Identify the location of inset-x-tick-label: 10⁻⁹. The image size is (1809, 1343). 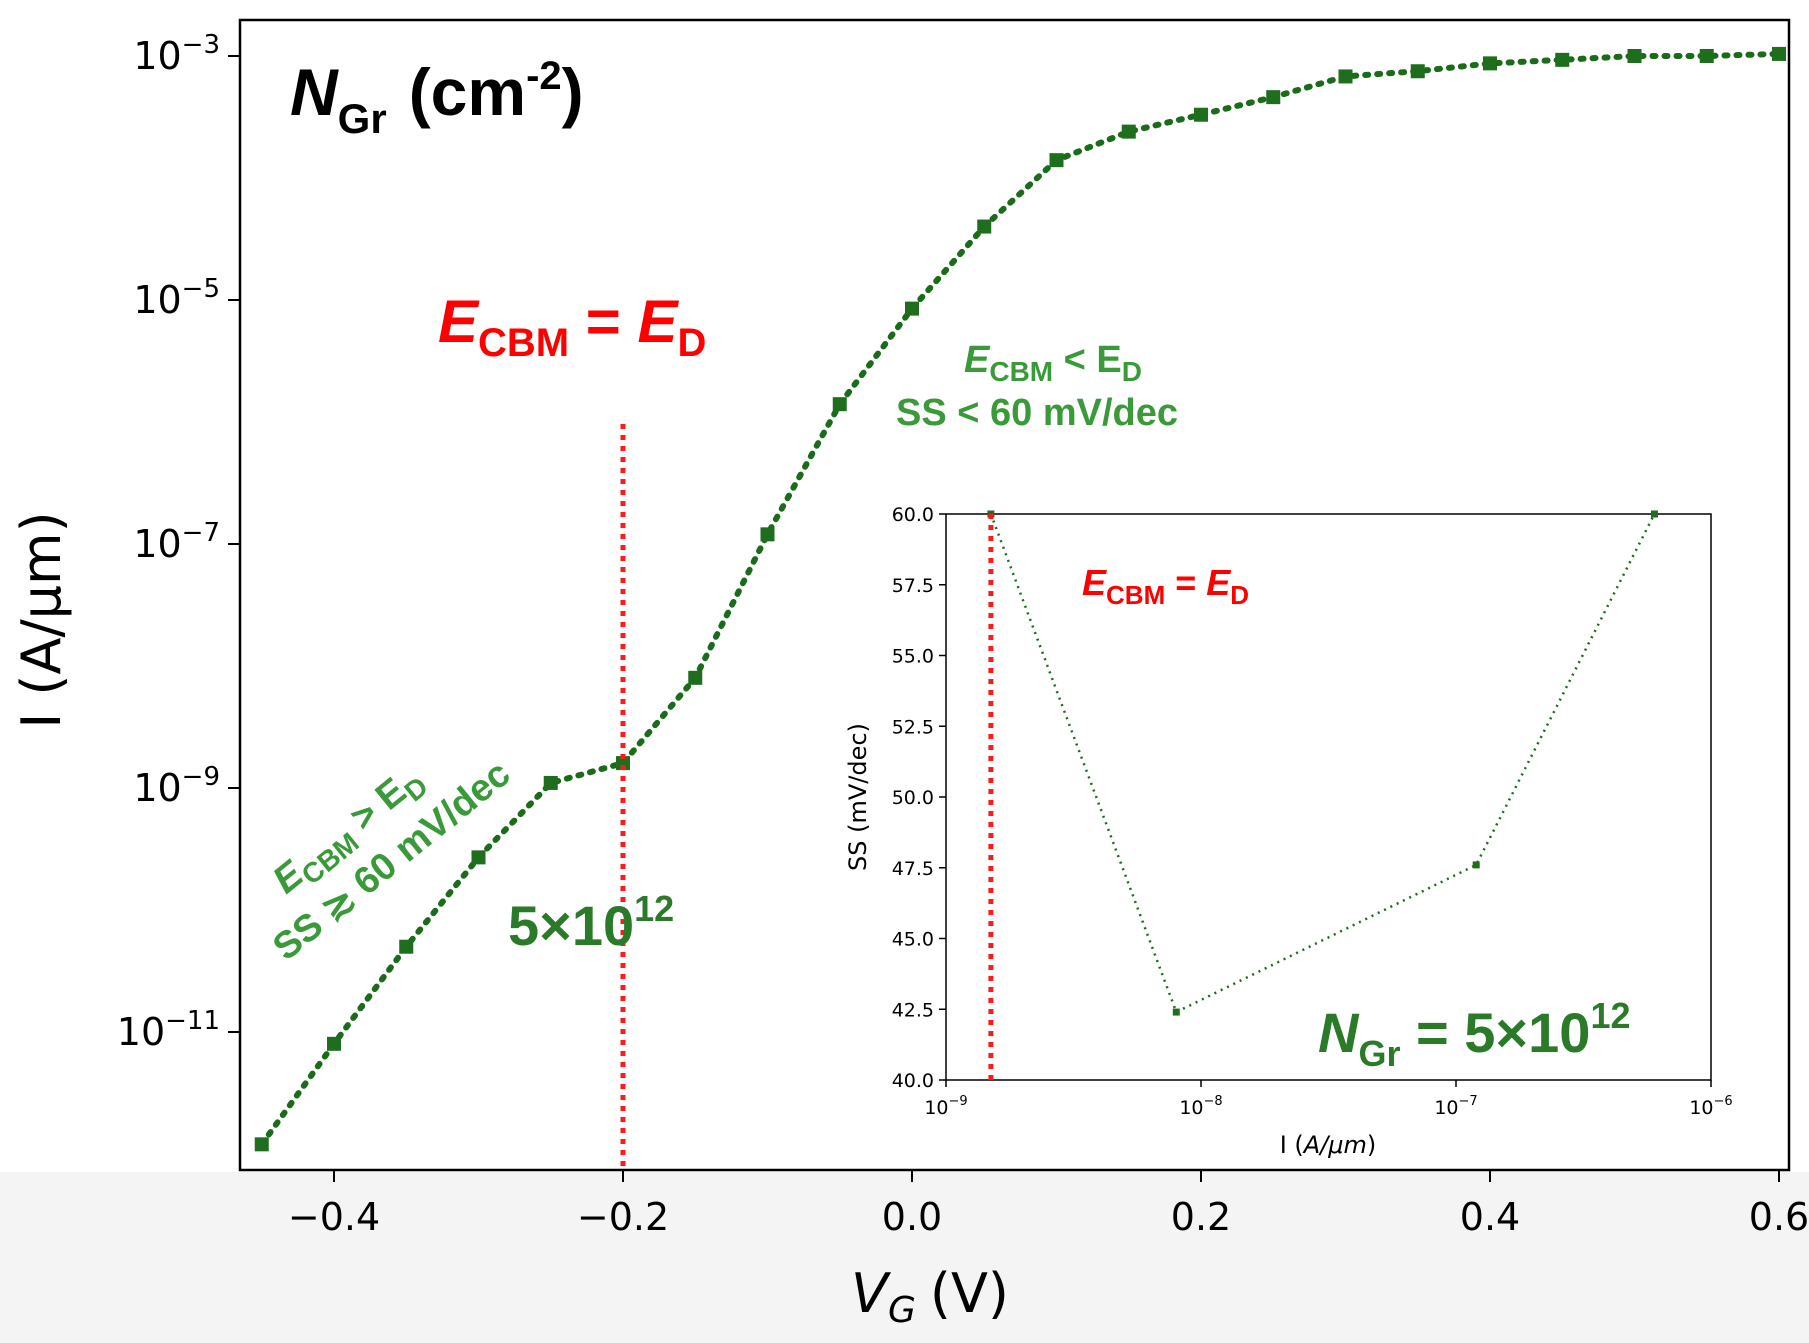
(945, 1106).